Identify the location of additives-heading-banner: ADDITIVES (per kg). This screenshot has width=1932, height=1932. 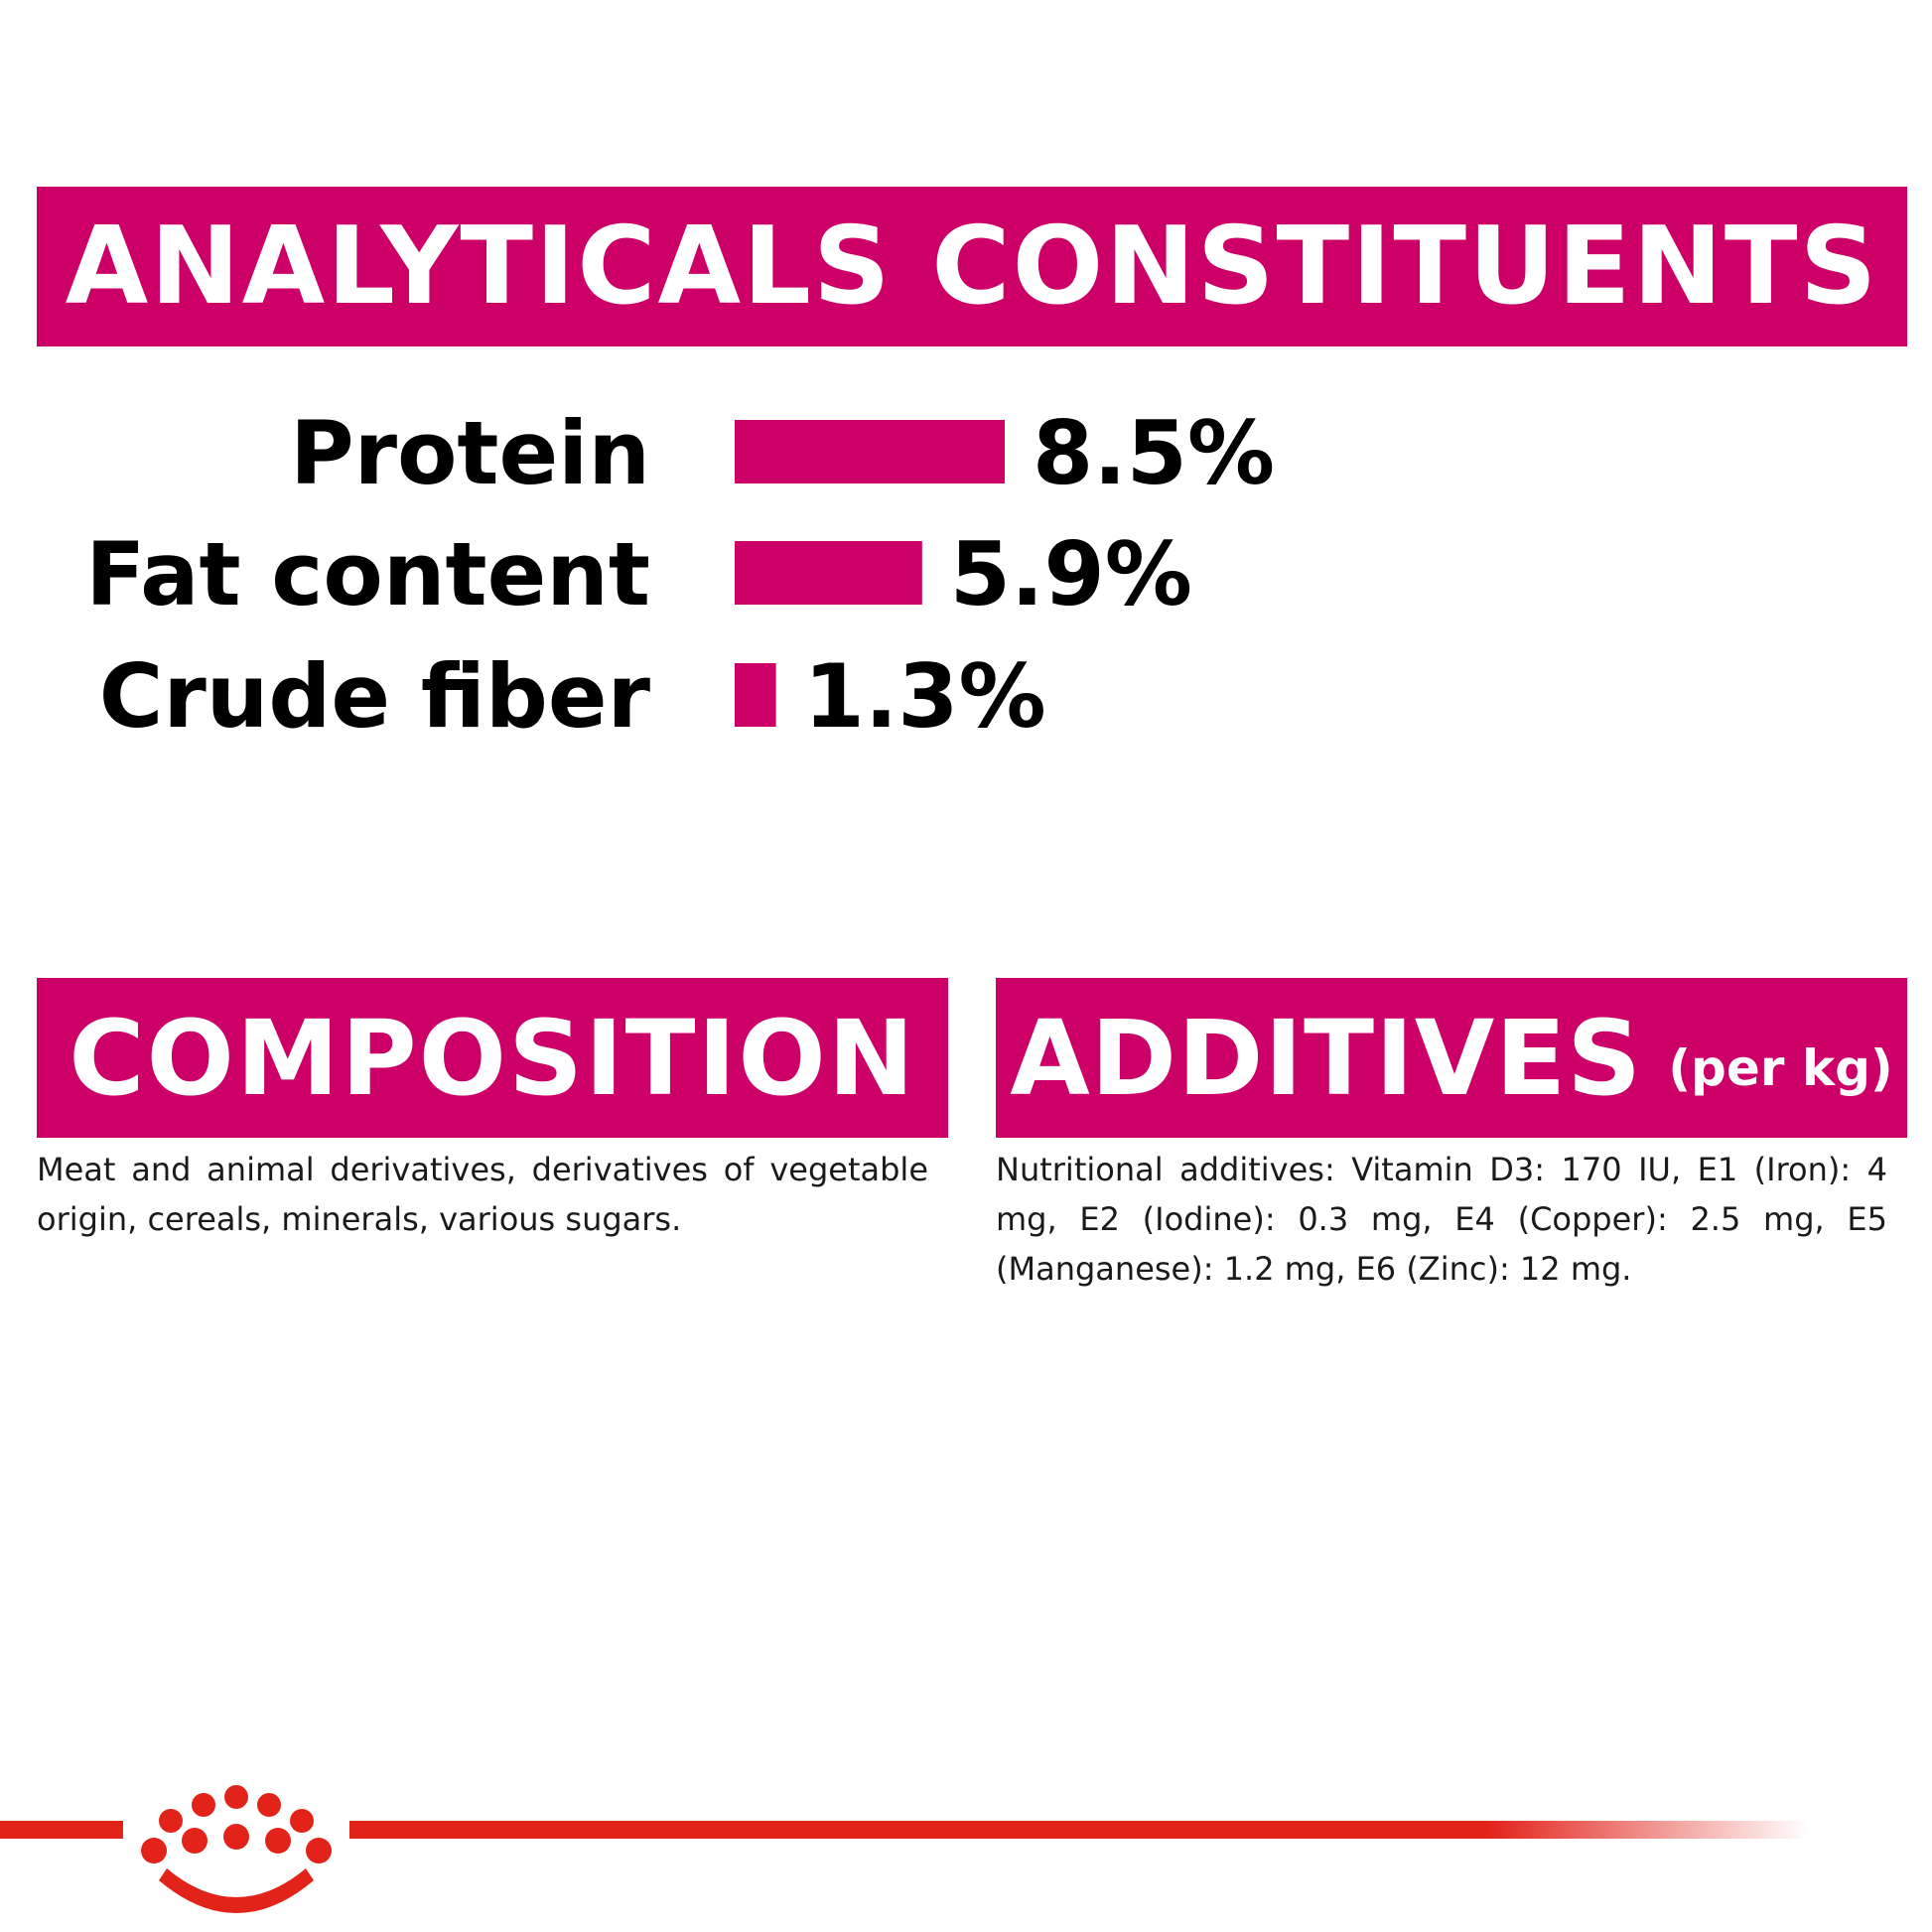
(1451, 1058).